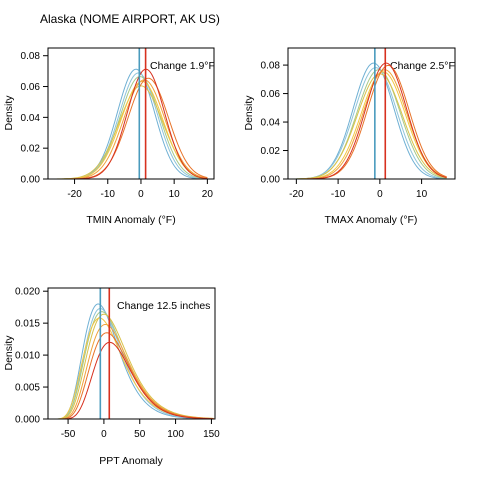 The width and height of the screenshot is (480, 480). I want to click on x-tick-label: 20, so click(208, 194).